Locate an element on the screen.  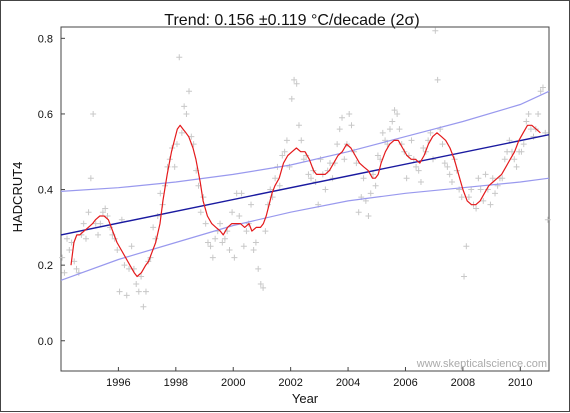
x-tick-label: 2004 is located at coordinates (348, 383).